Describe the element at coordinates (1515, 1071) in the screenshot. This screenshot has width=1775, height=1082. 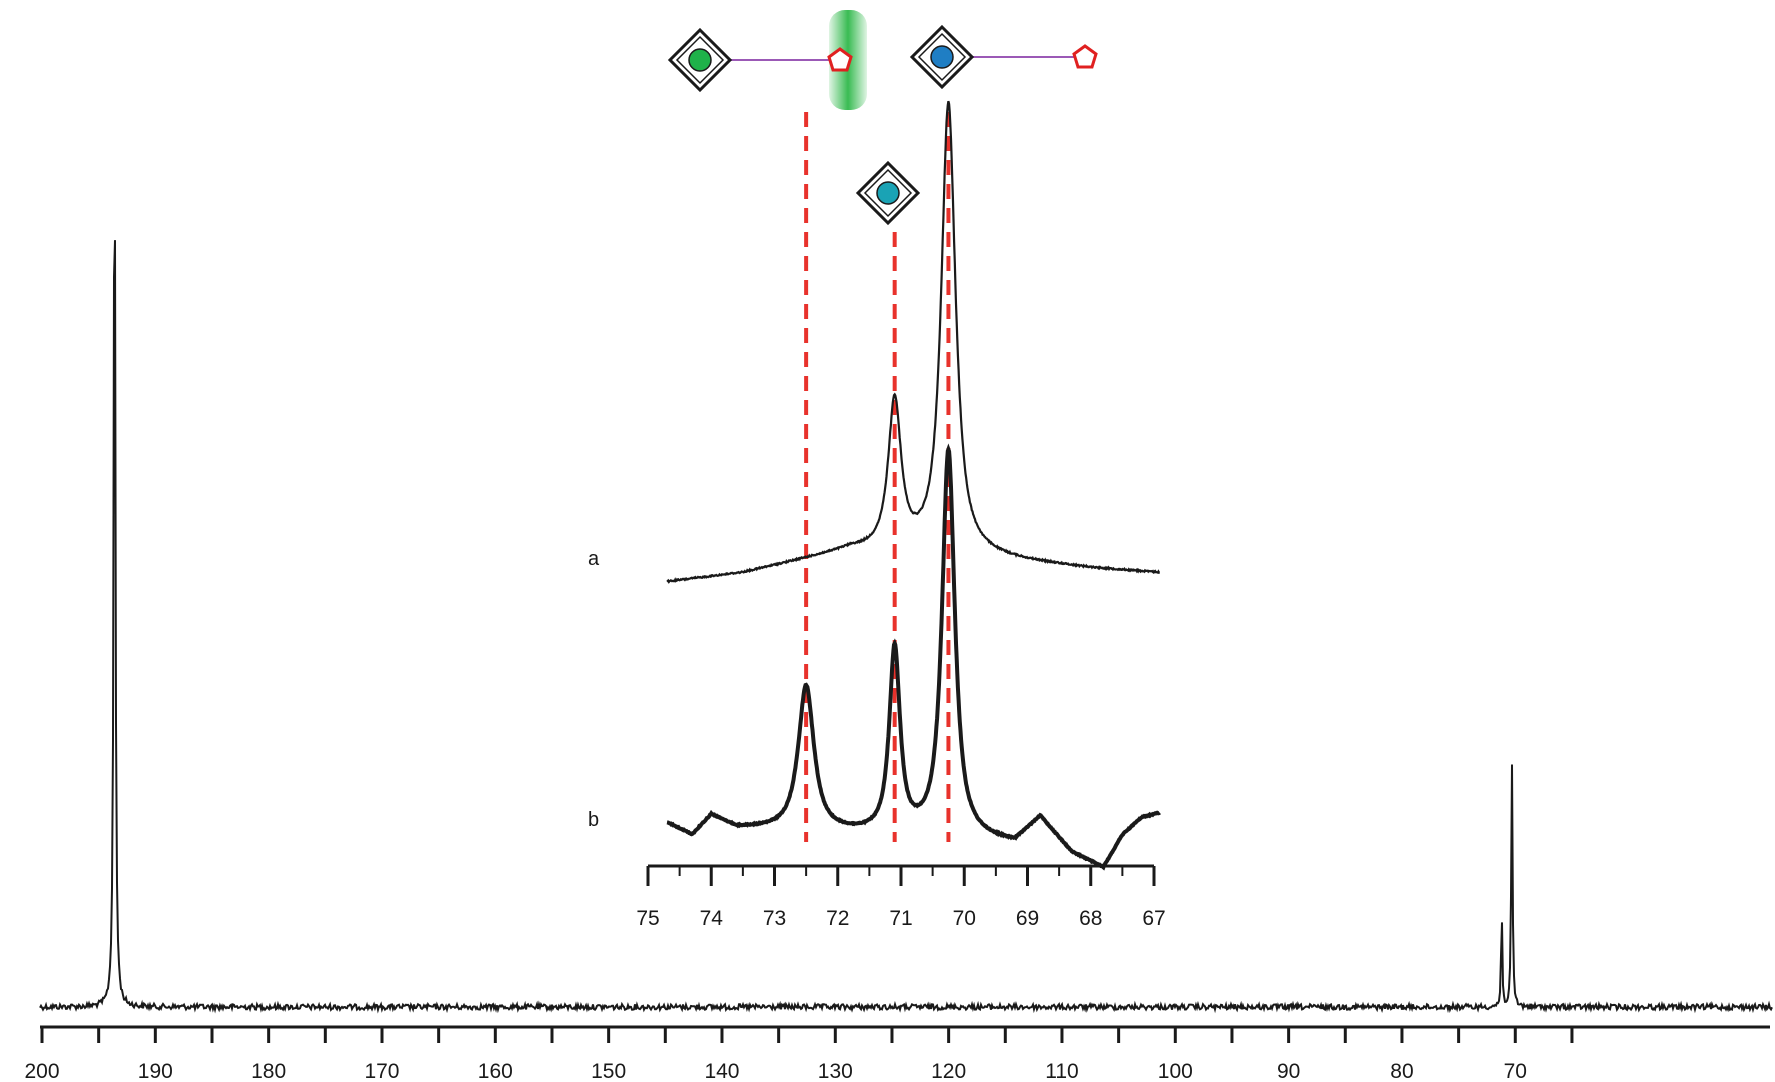
I see `main-tick-label: 70` at that location.